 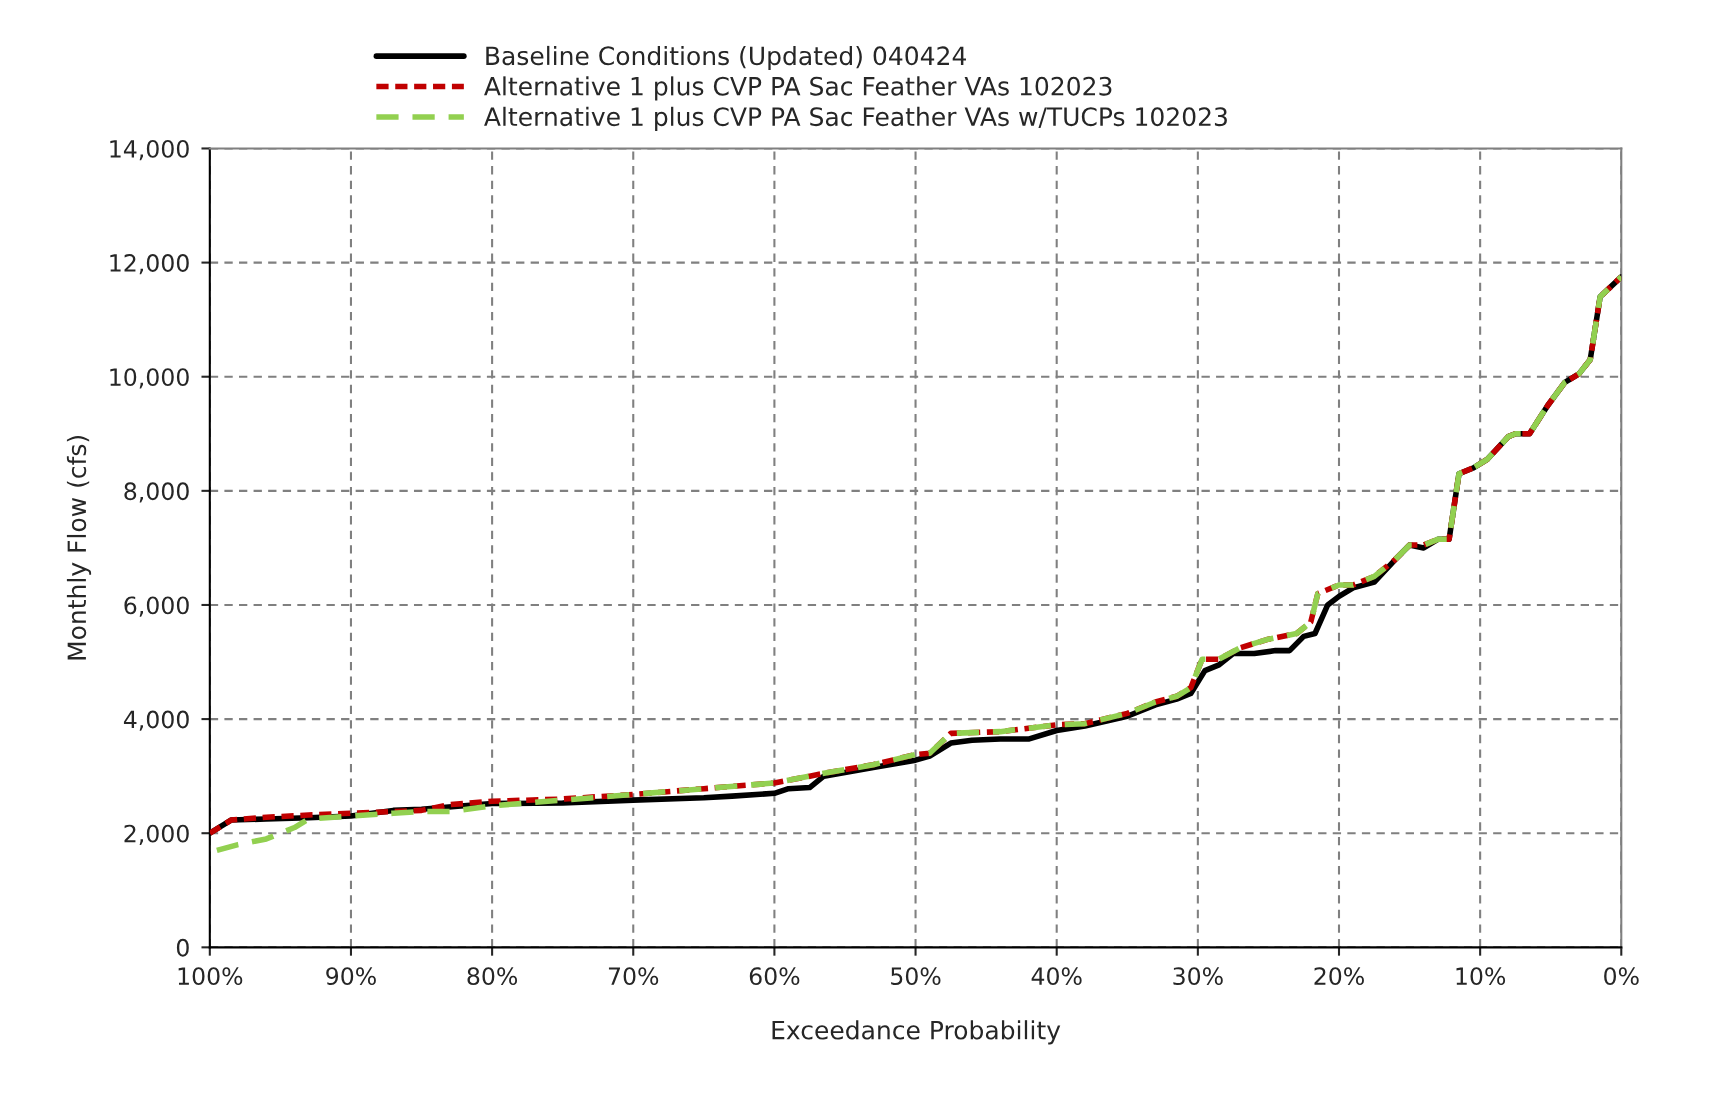 What do you see at coordinates (1621, 976) in the screenshot?
I see `x-tick-label: 0%` at bounding box center [1621, 976].